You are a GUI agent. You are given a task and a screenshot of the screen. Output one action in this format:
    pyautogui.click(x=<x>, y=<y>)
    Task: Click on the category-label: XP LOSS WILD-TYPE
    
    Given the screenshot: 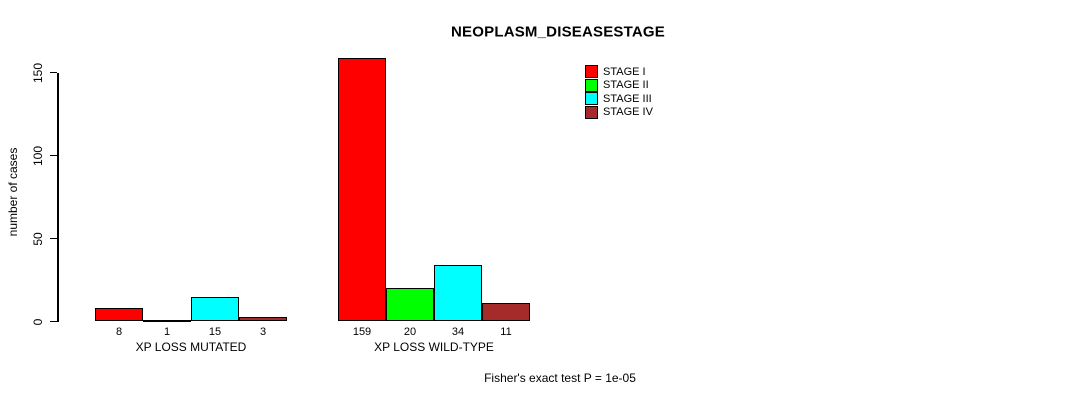 What is the action you would take?
    pyautogui.click(x=434, y=347)
    